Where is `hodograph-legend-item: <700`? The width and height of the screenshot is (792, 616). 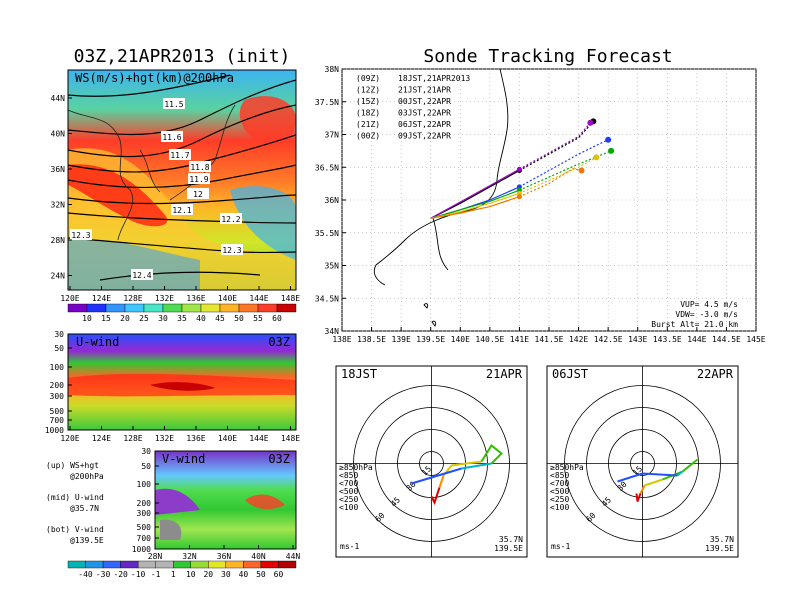
hodograph-legend-item: <700 is located at coordinates (559, 483).